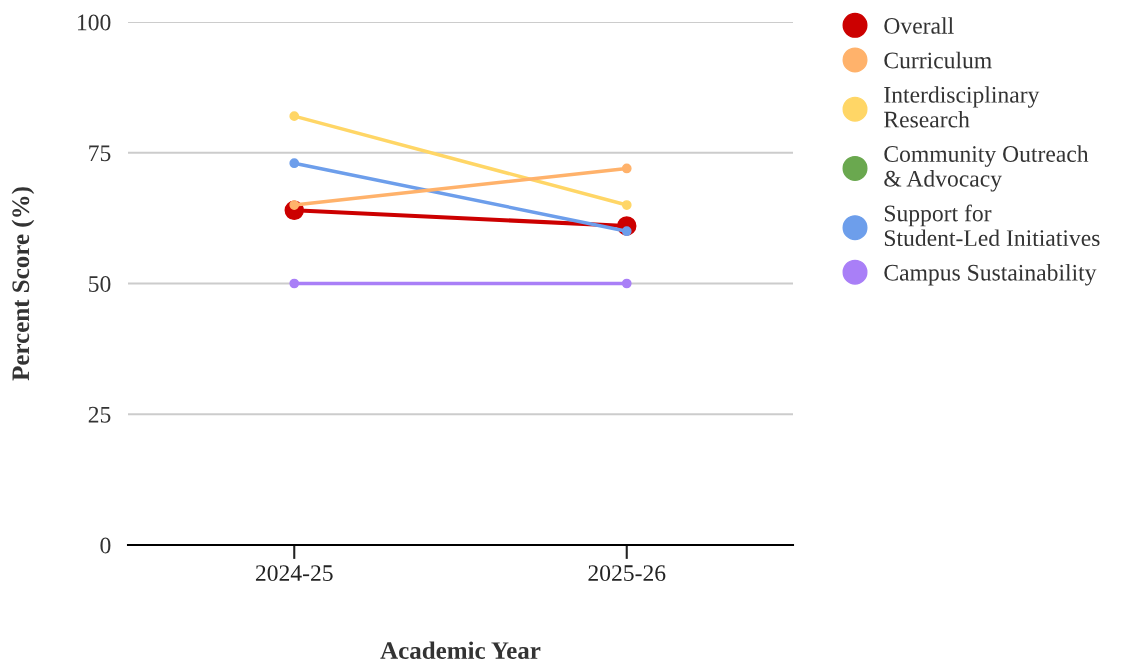  Describe the element at coordinates (938, 60) in the screenshot. I see `legend-label: Curriculum` at that location.